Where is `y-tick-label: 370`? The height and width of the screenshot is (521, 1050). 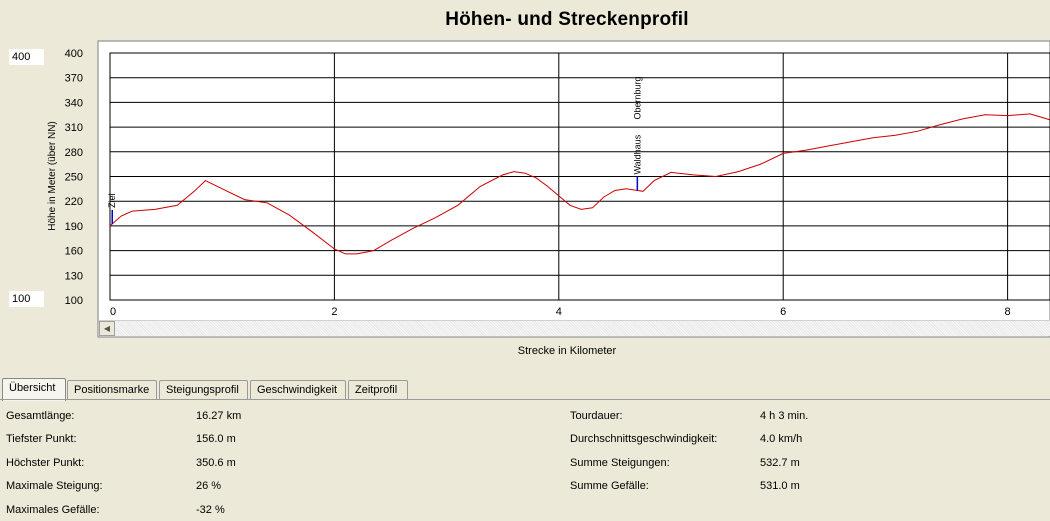
y-tick-label: 370 is located at coordinates (74, 79).